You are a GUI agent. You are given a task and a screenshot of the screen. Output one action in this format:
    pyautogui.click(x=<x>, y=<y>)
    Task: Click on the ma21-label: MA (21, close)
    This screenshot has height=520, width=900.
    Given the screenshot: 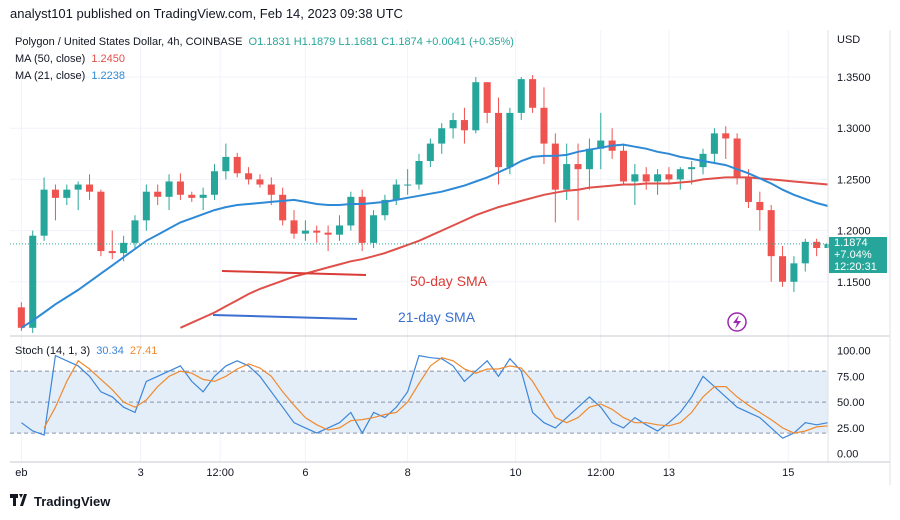 What is the action you would take?
    pyautogui.click(x=50, y=76)
    